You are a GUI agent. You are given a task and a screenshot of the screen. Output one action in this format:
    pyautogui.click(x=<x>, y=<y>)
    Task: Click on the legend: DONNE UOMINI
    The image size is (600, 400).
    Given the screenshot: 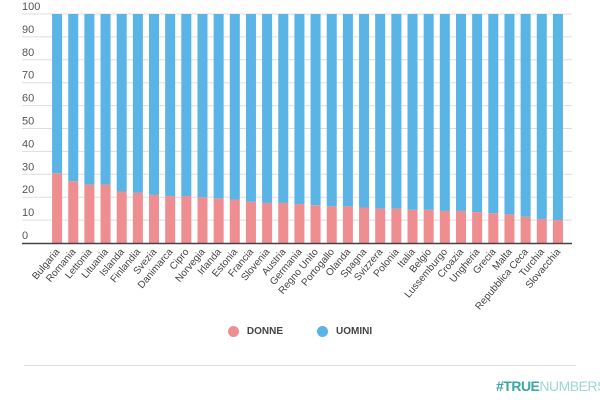 What is the action you would take?
    pyautogui.click(x=300, y=331)
    